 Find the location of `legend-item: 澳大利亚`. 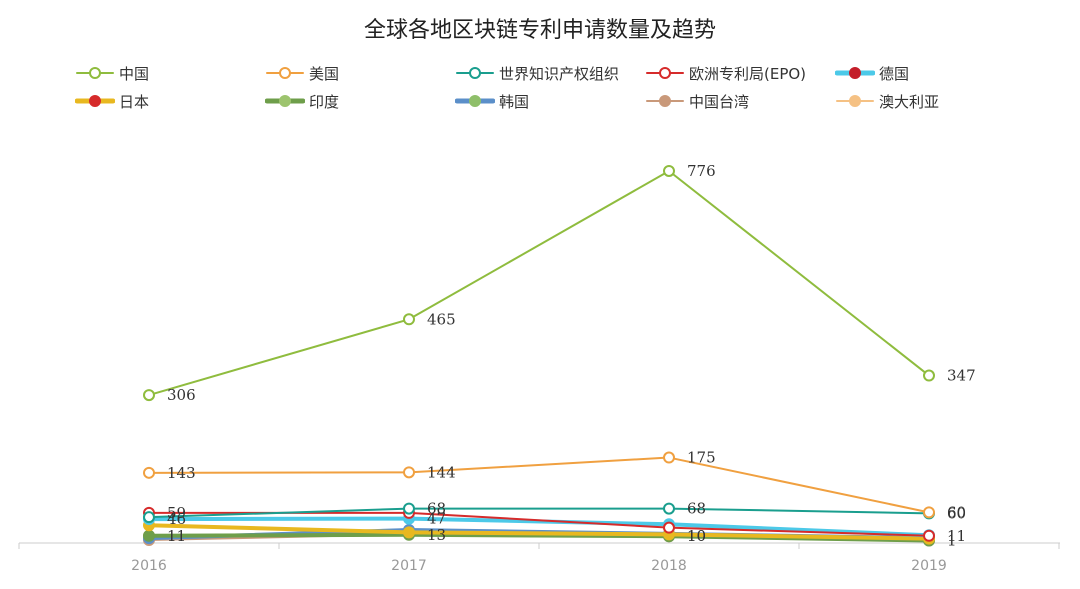

legend-item: 澳大利亚 is located at coordinates (887, 101).